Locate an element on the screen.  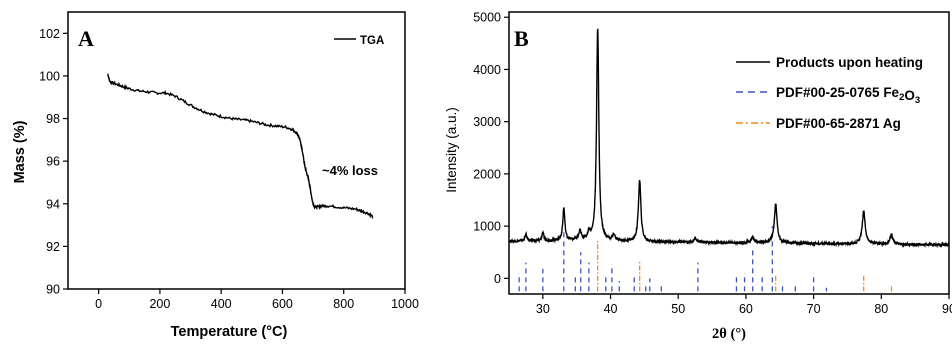
x-tick-label: 60 is located at coordinates (746, 309).